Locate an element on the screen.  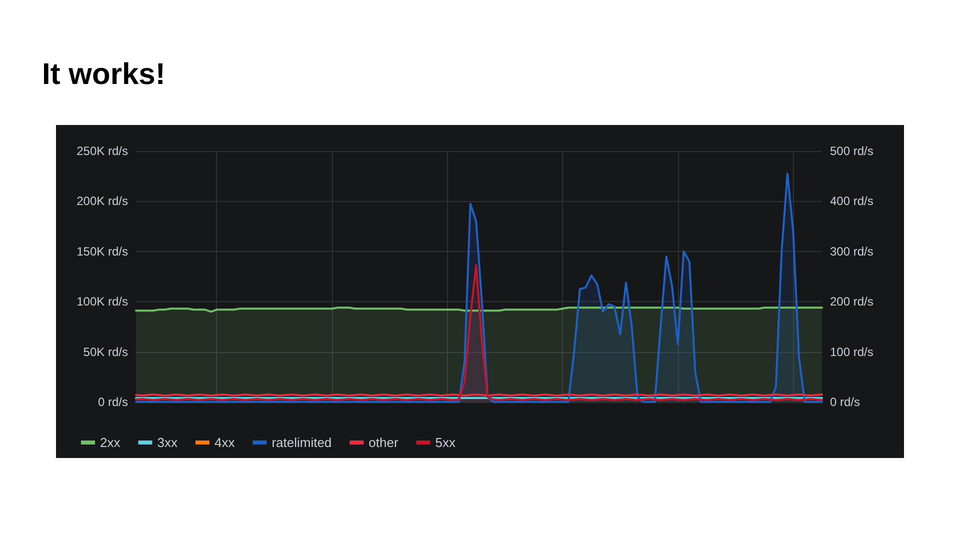
legend-label: other is located at coordinates (383, 442).